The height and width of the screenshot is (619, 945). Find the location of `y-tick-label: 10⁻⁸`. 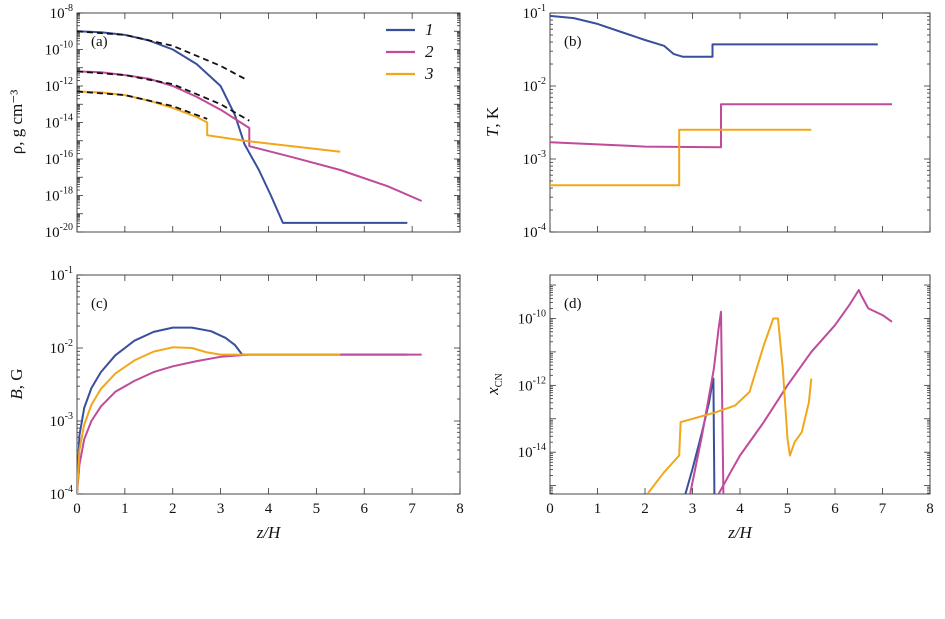

y-tick-label: 10⁻⁸ is located at coordinates (61, 12).